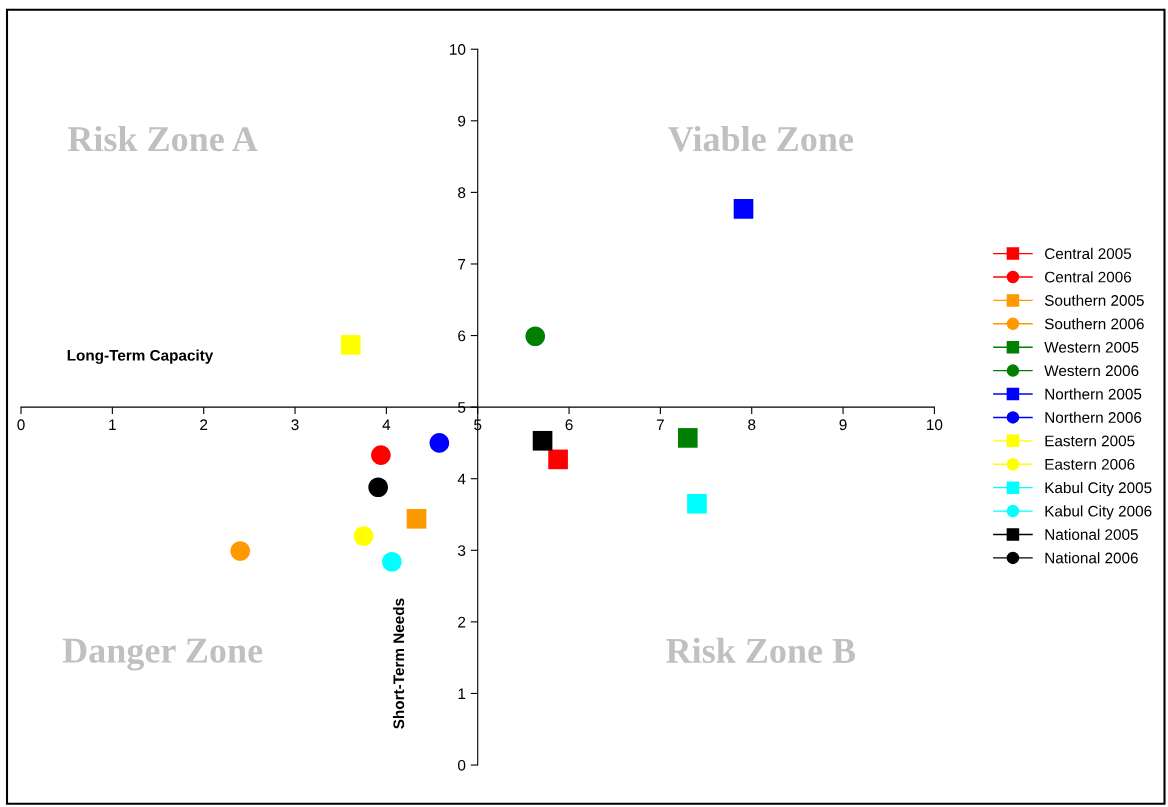 This screenshot has height=807, width=1168. What do you see at coordinates (1090, 441) in the screenshot?
I see `legend-label: Eastern 2005` at bounding box center [1090, 441].